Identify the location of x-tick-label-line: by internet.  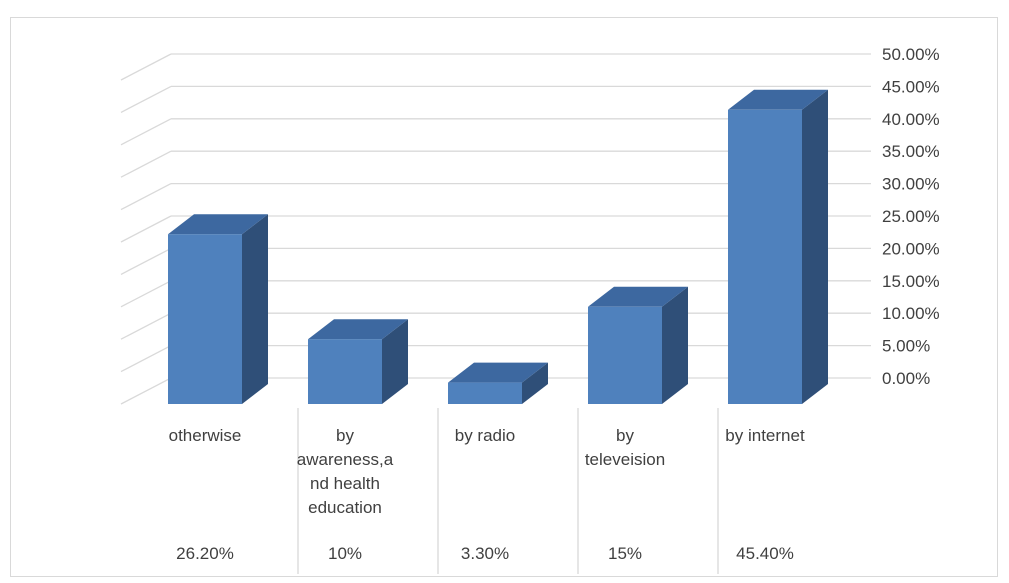
(765, 435).